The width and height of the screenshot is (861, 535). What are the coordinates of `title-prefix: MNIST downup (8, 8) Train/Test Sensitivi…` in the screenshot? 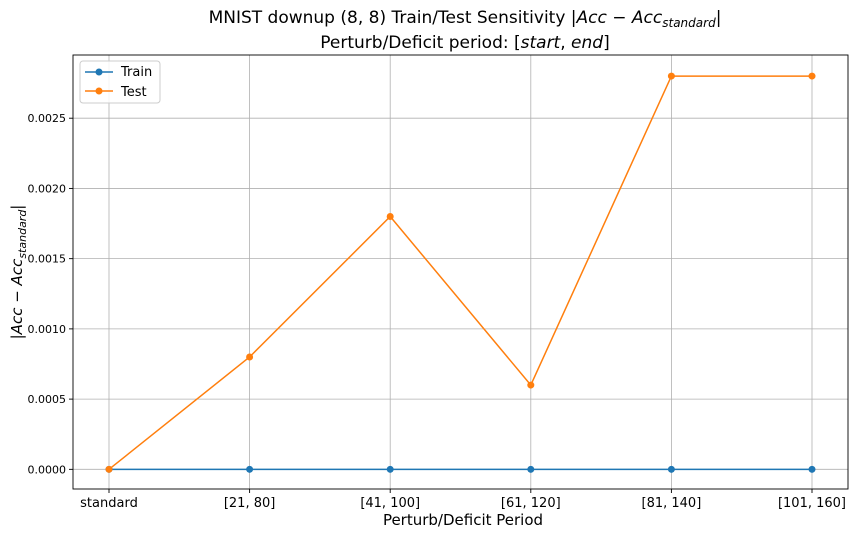 It's located at (393, 18).